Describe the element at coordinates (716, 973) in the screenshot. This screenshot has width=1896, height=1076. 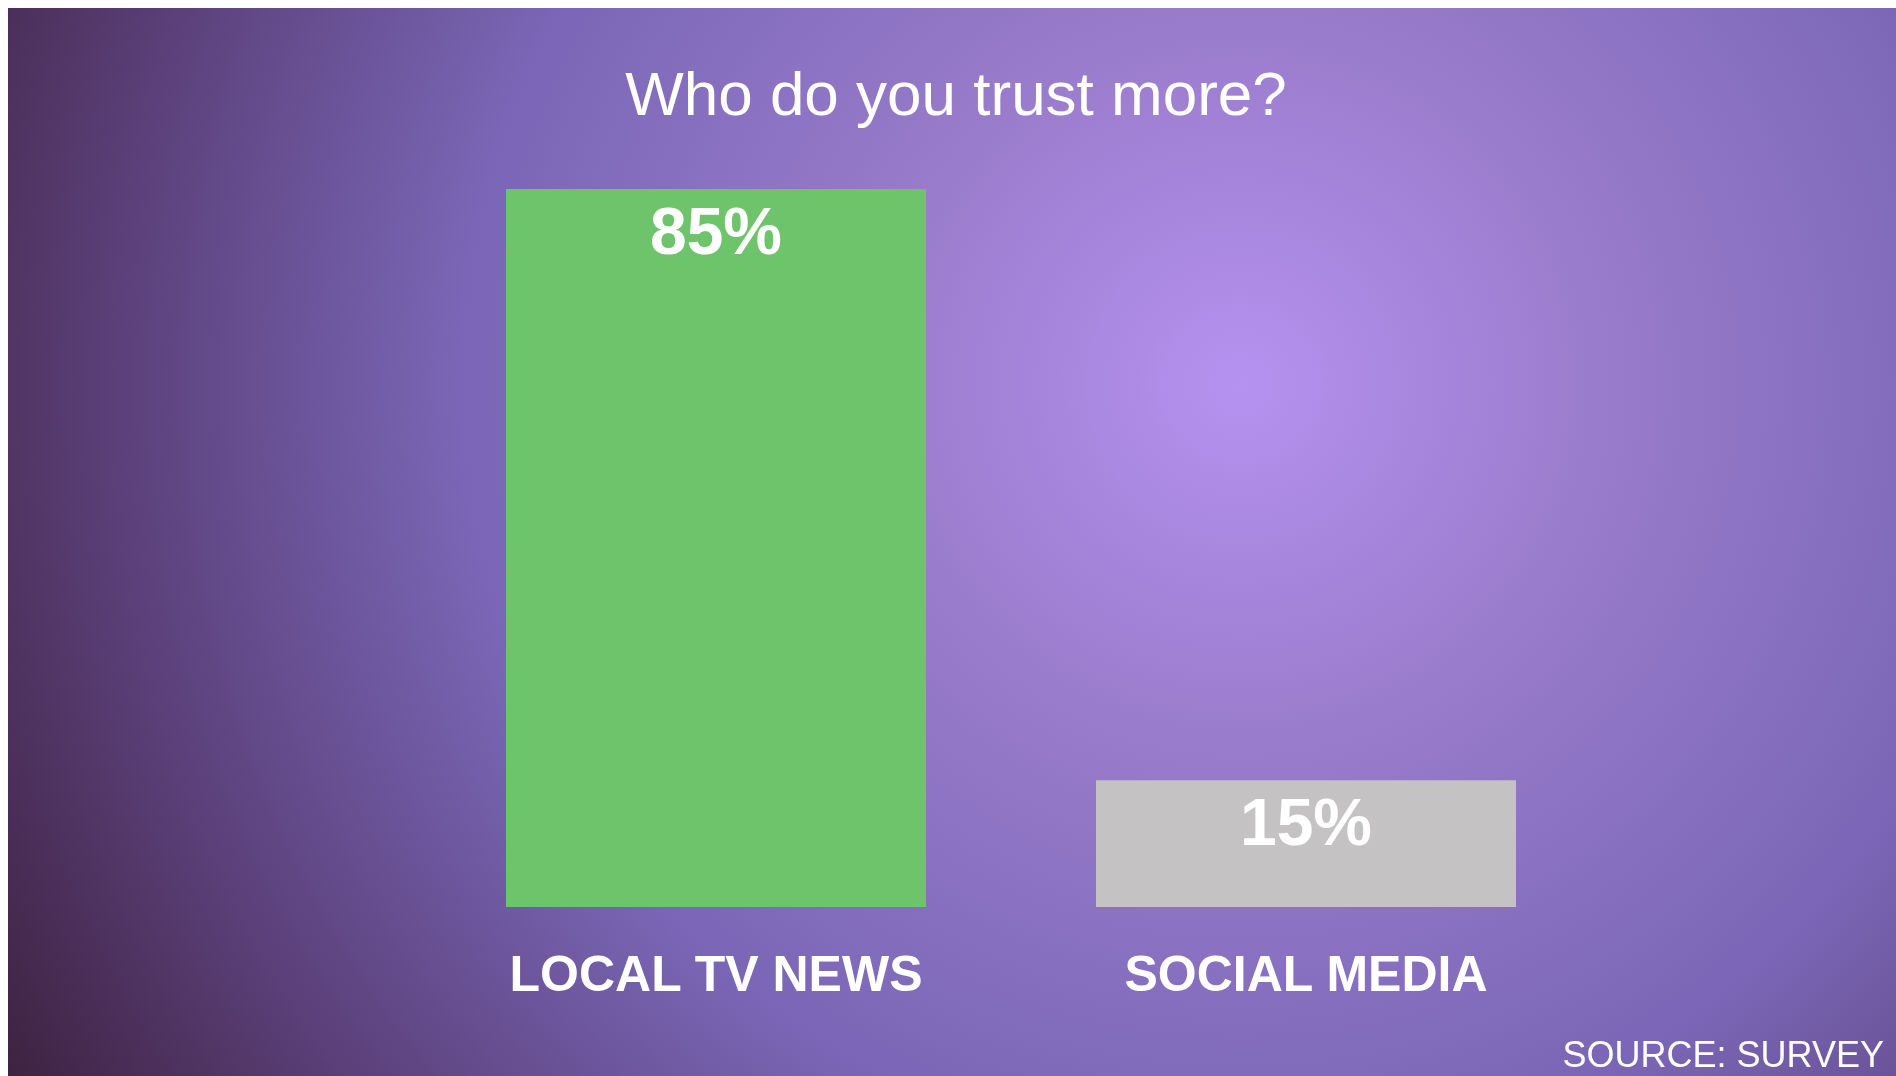
I see `x-tick-label: LOCAL TV NEWS` at that location.